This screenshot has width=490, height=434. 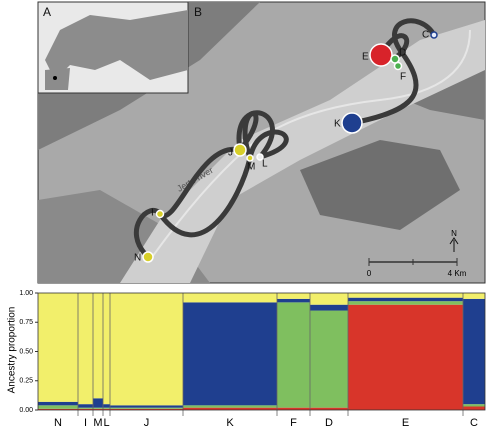 What do you see at coordinates (329, 423) in the screenshot?
I see `x-tick-label: D` at bounding box center [329, 423].